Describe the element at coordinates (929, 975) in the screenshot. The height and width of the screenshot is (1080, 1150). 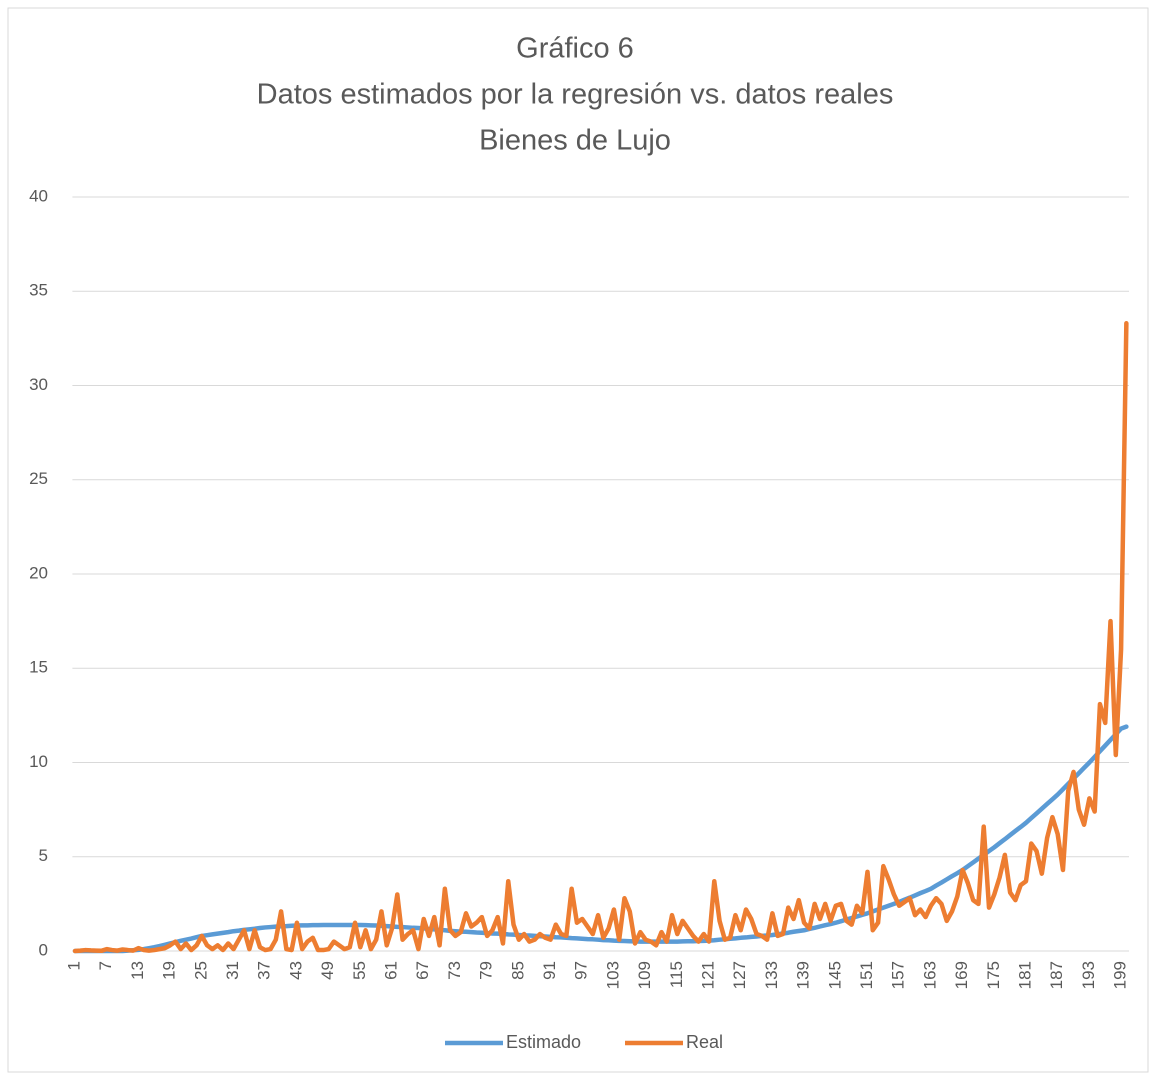
I see `x-tick-label: 163` at that location.